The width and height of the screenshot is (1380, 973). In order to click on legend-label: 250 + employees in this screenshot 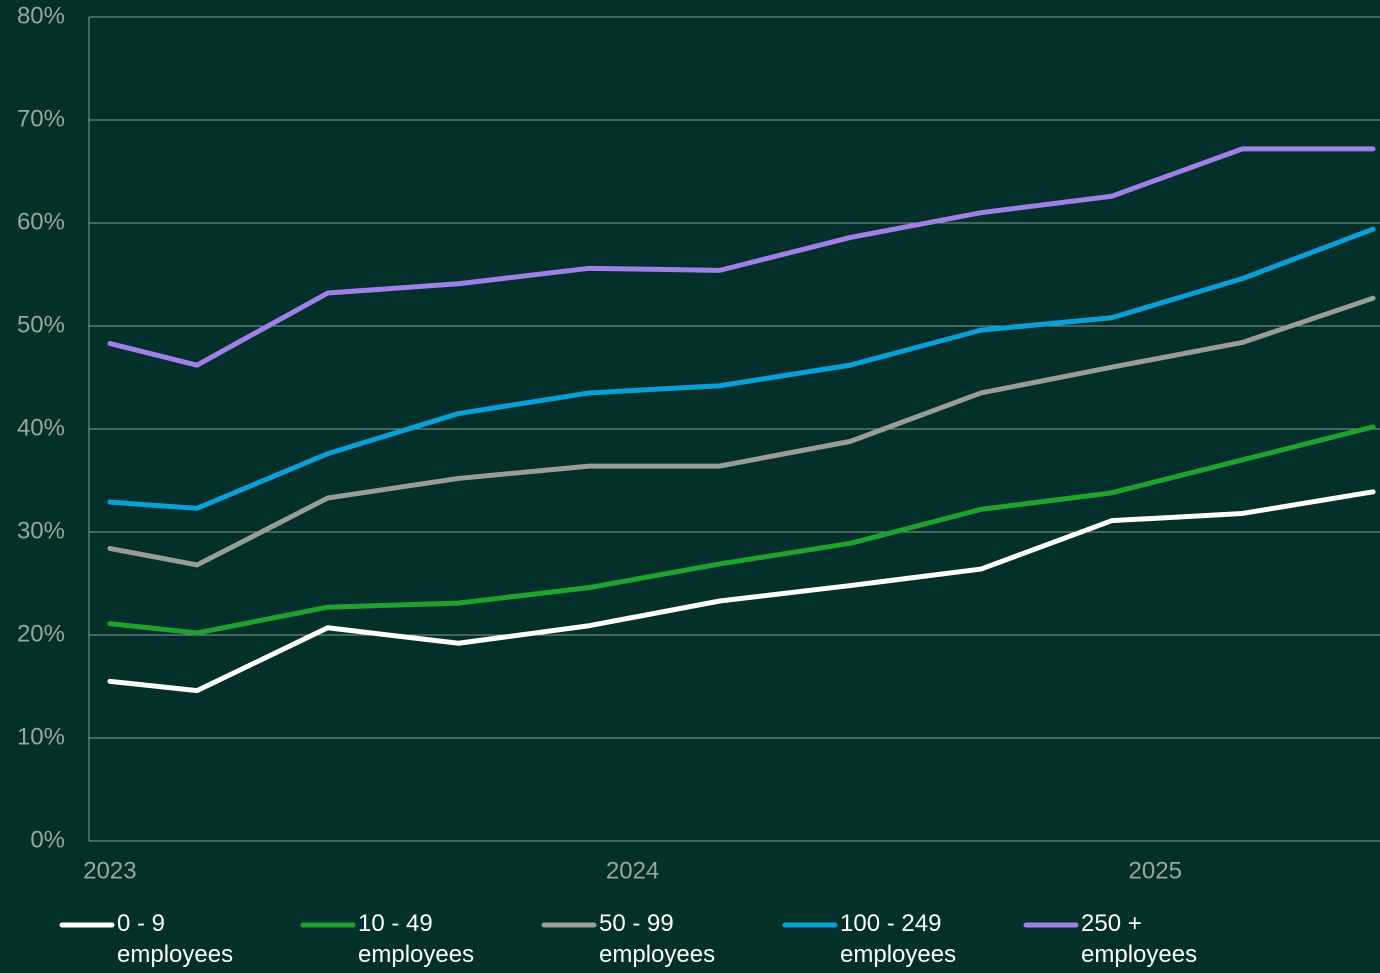, I will do `click(1139, 939)`.